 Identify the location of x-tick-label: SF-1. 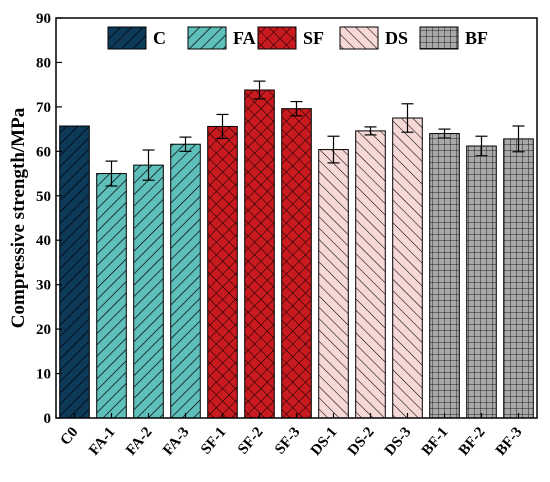
(214, 440).